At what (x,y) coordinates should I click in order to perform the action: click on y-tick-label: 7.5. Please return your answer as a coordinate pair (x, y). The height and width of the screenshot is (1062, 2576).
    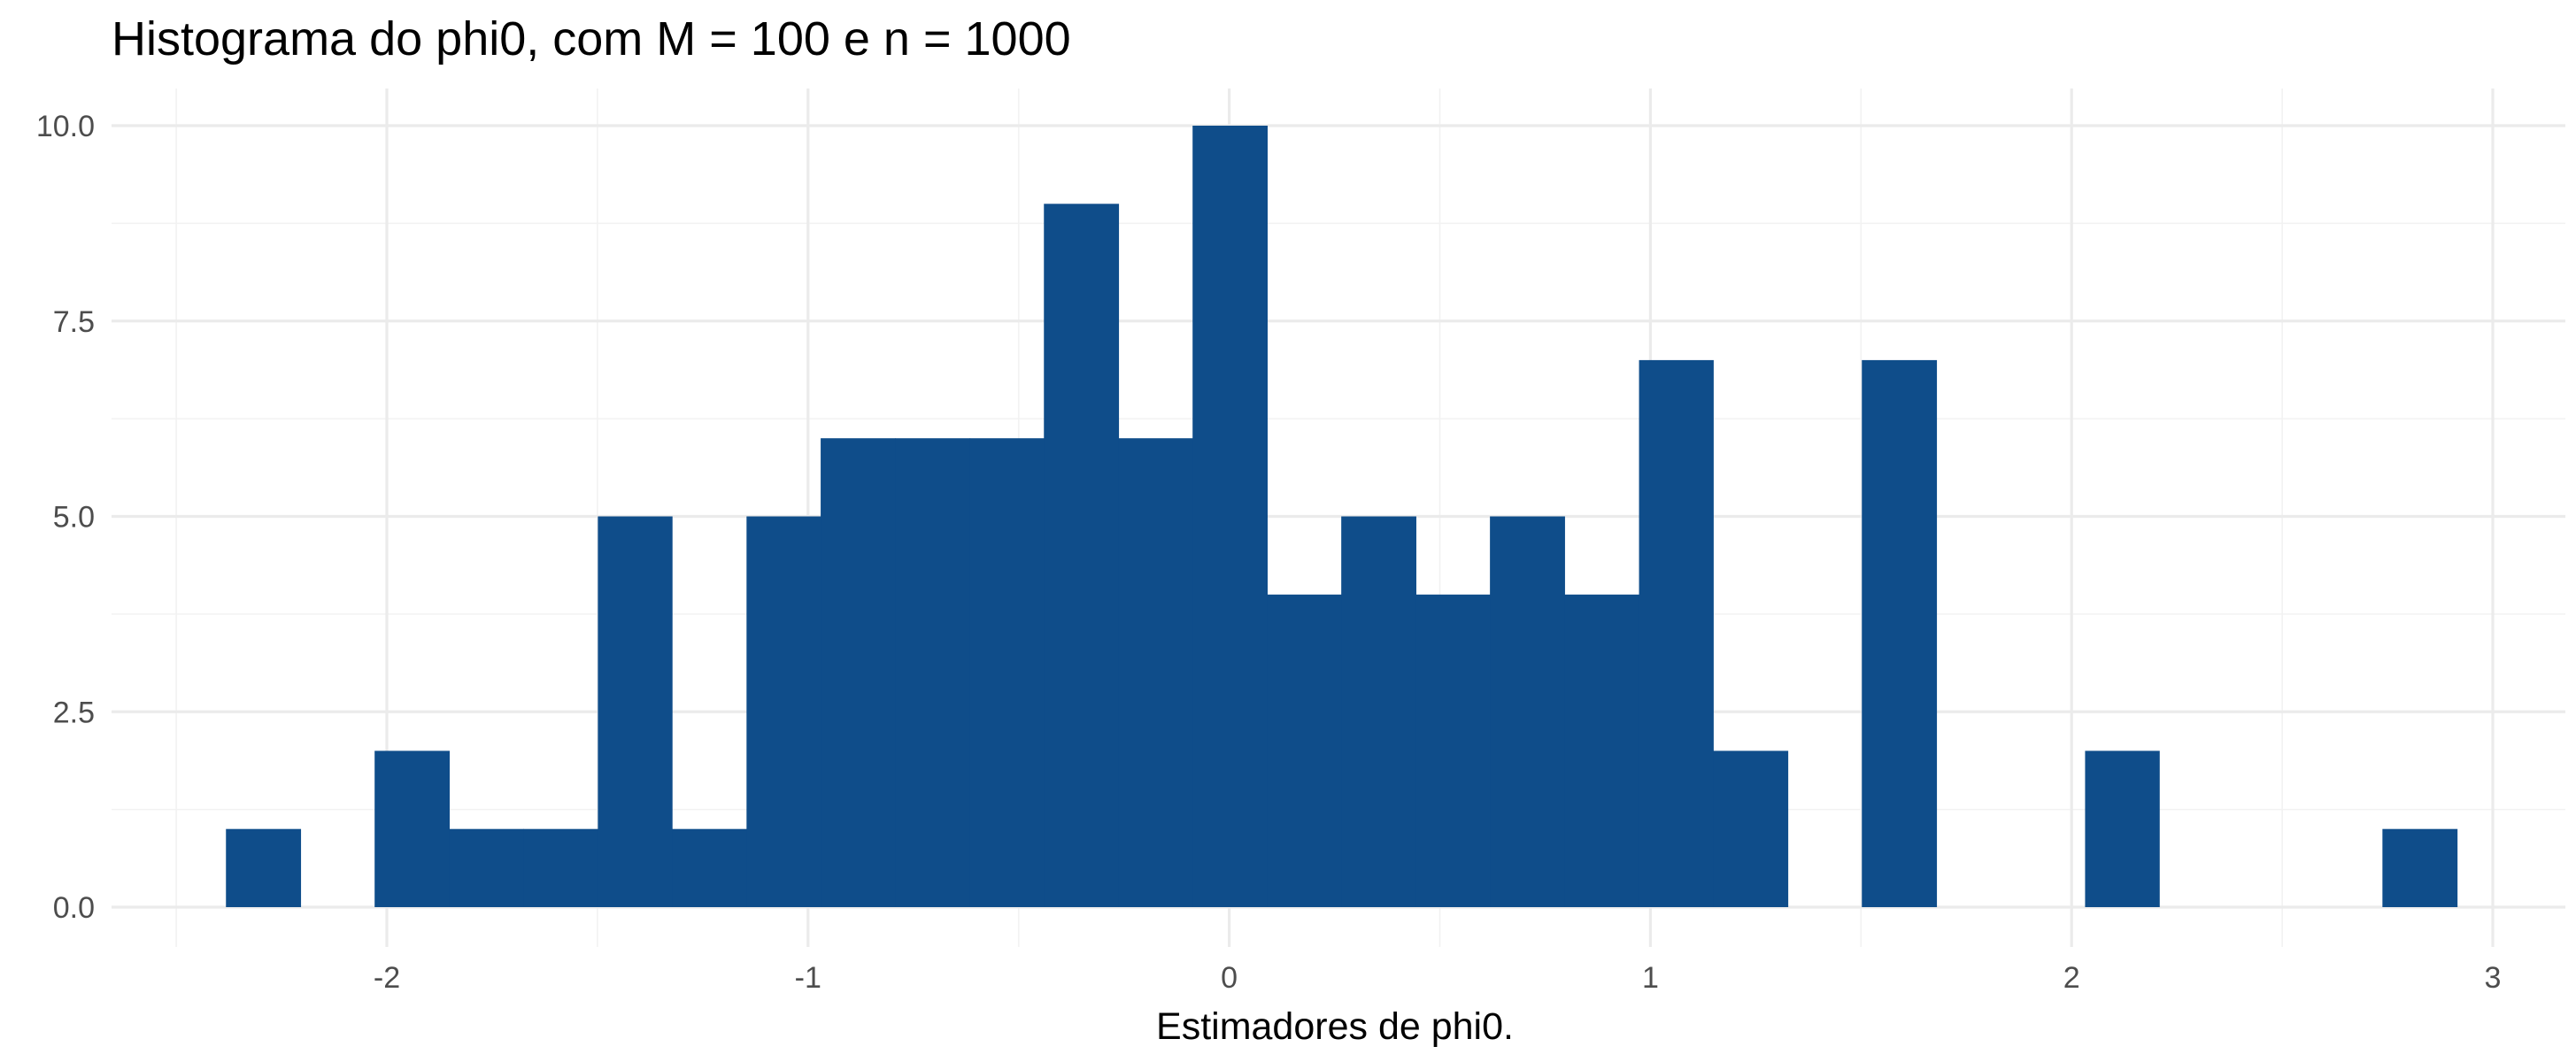
    Looking at the image, I should click on (74, 322).